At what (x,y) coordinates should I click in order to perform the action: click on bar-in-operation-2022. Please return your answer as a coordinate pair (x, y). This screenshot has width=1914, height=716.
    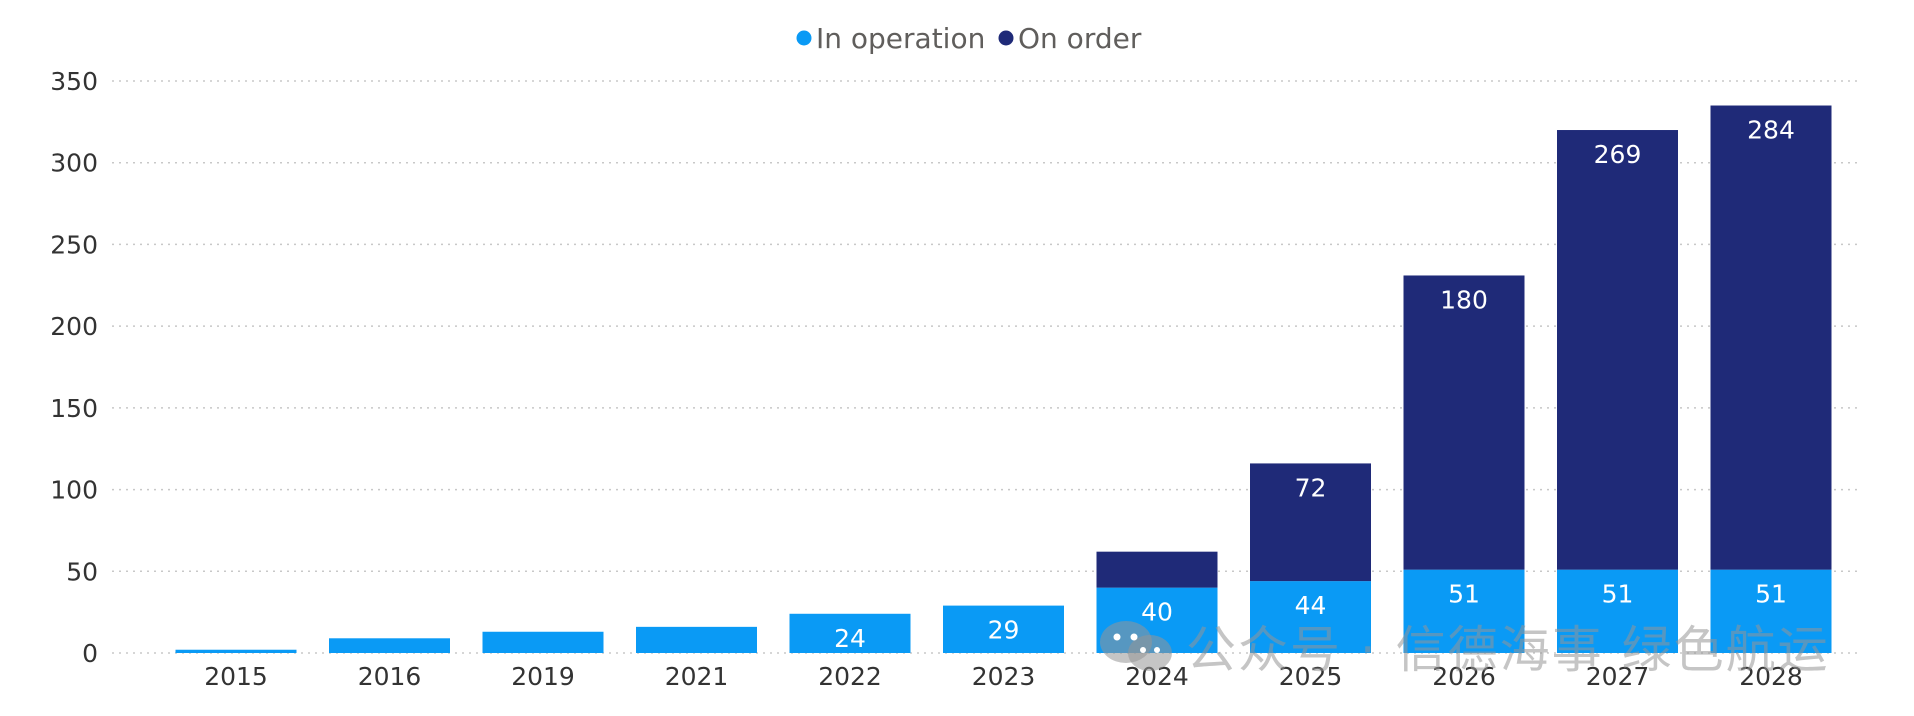
    Looking at the image, I should click on (850, 633).